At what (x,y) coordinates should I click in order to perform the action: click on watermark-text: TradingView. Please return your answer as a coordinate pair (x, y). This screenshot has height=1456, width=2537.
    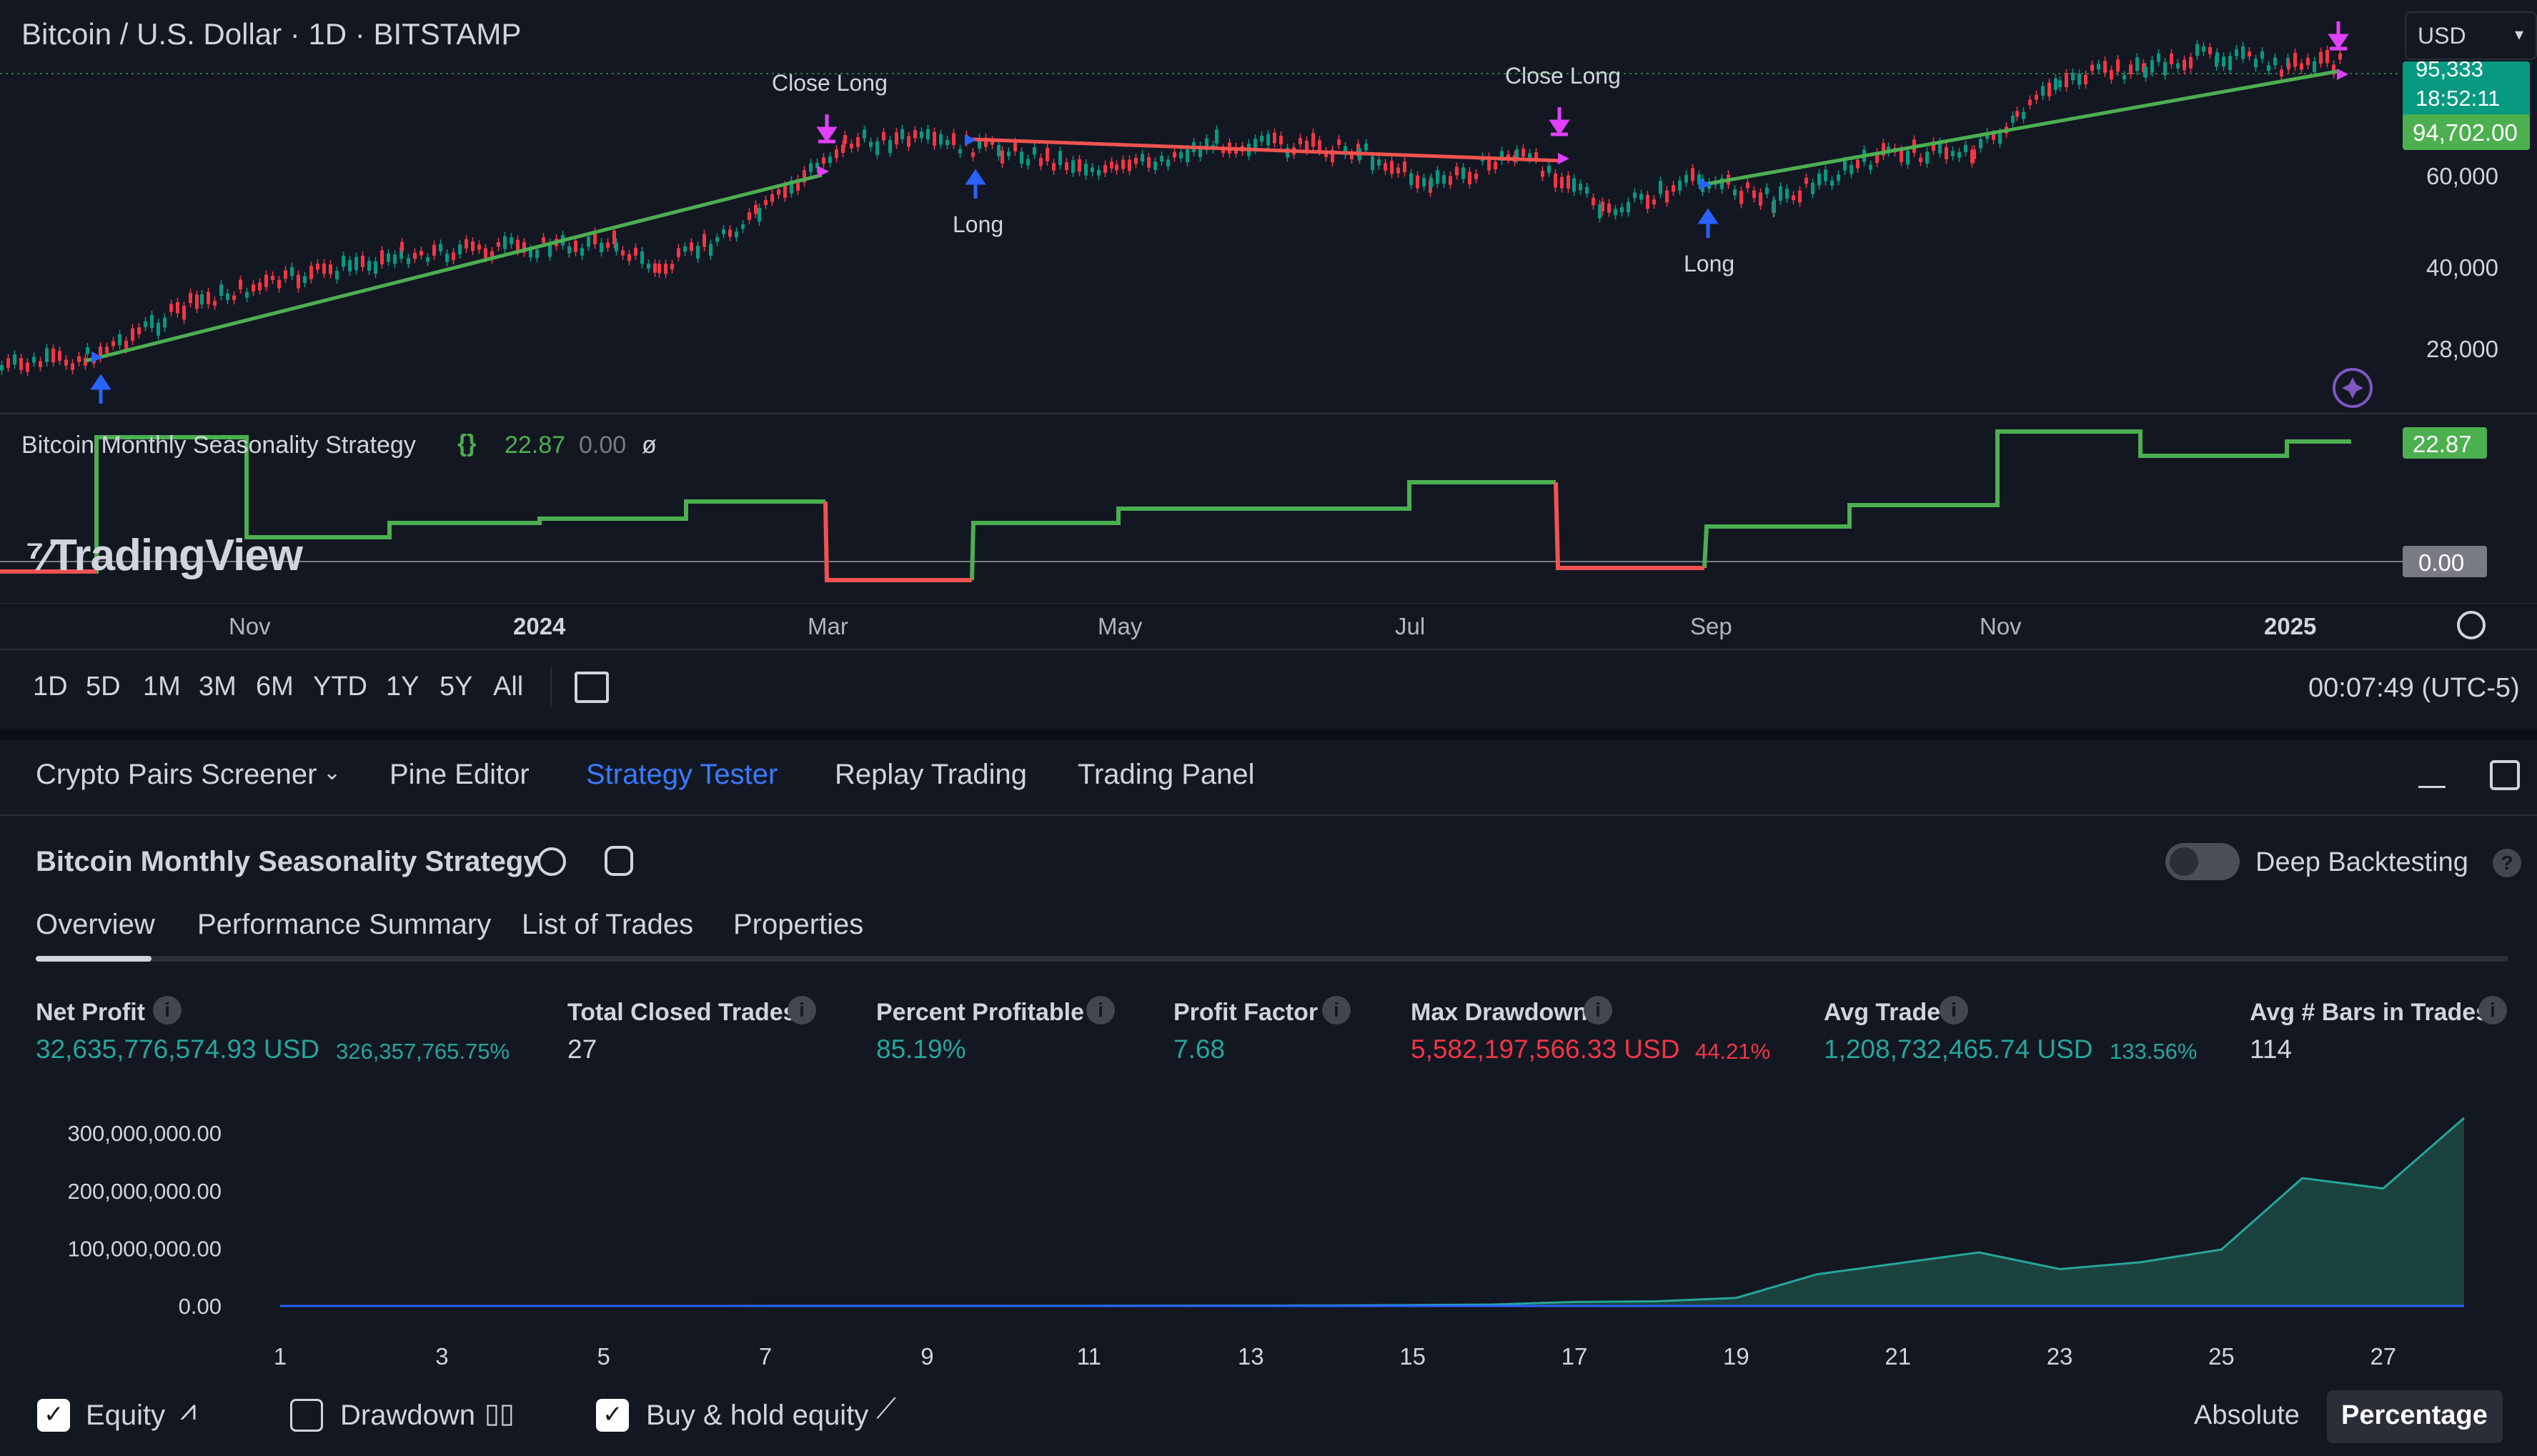
    Looking at the image, I should click on (176, 555).